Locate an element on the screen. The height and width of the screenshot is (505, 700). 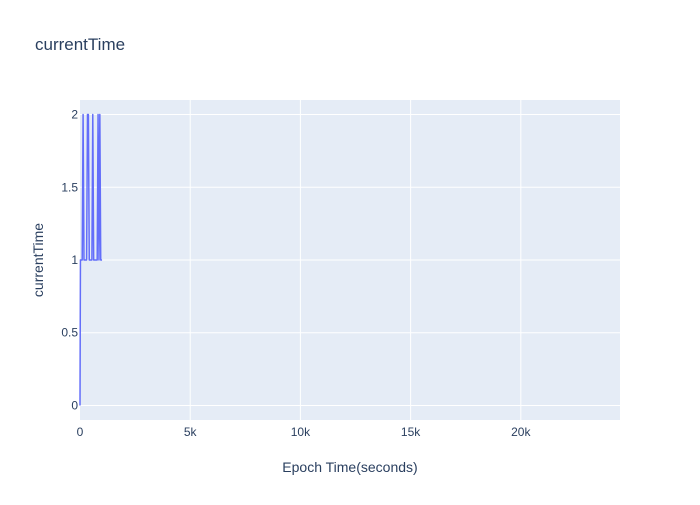
y-tick-label: 0.5 is located at coordinates (69, 333).